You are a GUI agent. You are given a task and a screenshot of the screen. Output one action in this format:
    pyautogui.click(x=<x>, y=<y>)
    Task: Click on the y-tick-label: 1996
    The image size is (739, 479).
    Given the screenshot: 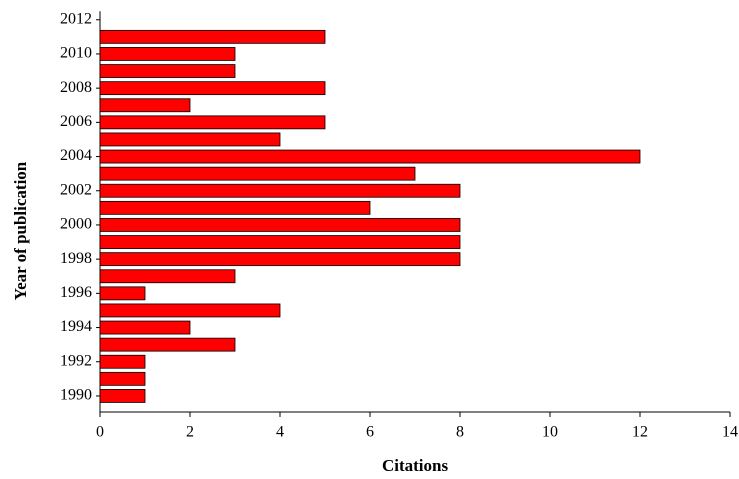 What is the action you would take?
    pyautogui.click(x=76, y=292)
    